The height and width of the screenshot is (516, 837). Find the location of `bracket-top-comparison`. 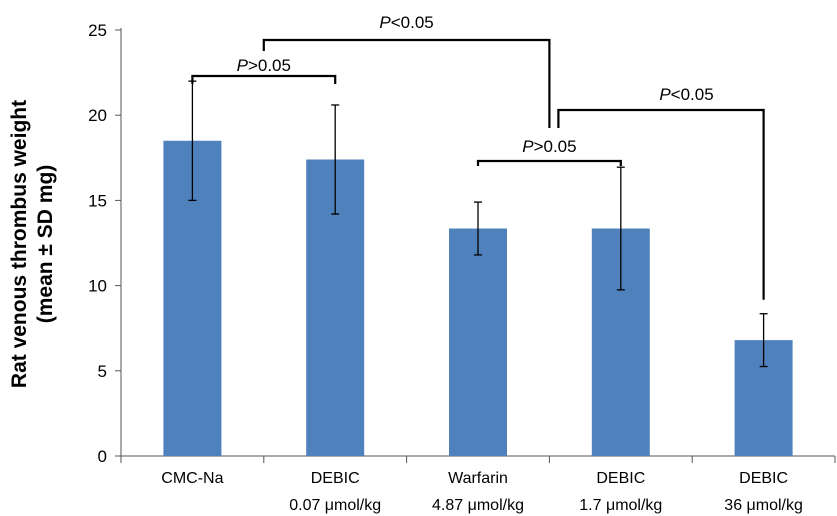

bracket-top-comparison is located at coordinates (406, 83).